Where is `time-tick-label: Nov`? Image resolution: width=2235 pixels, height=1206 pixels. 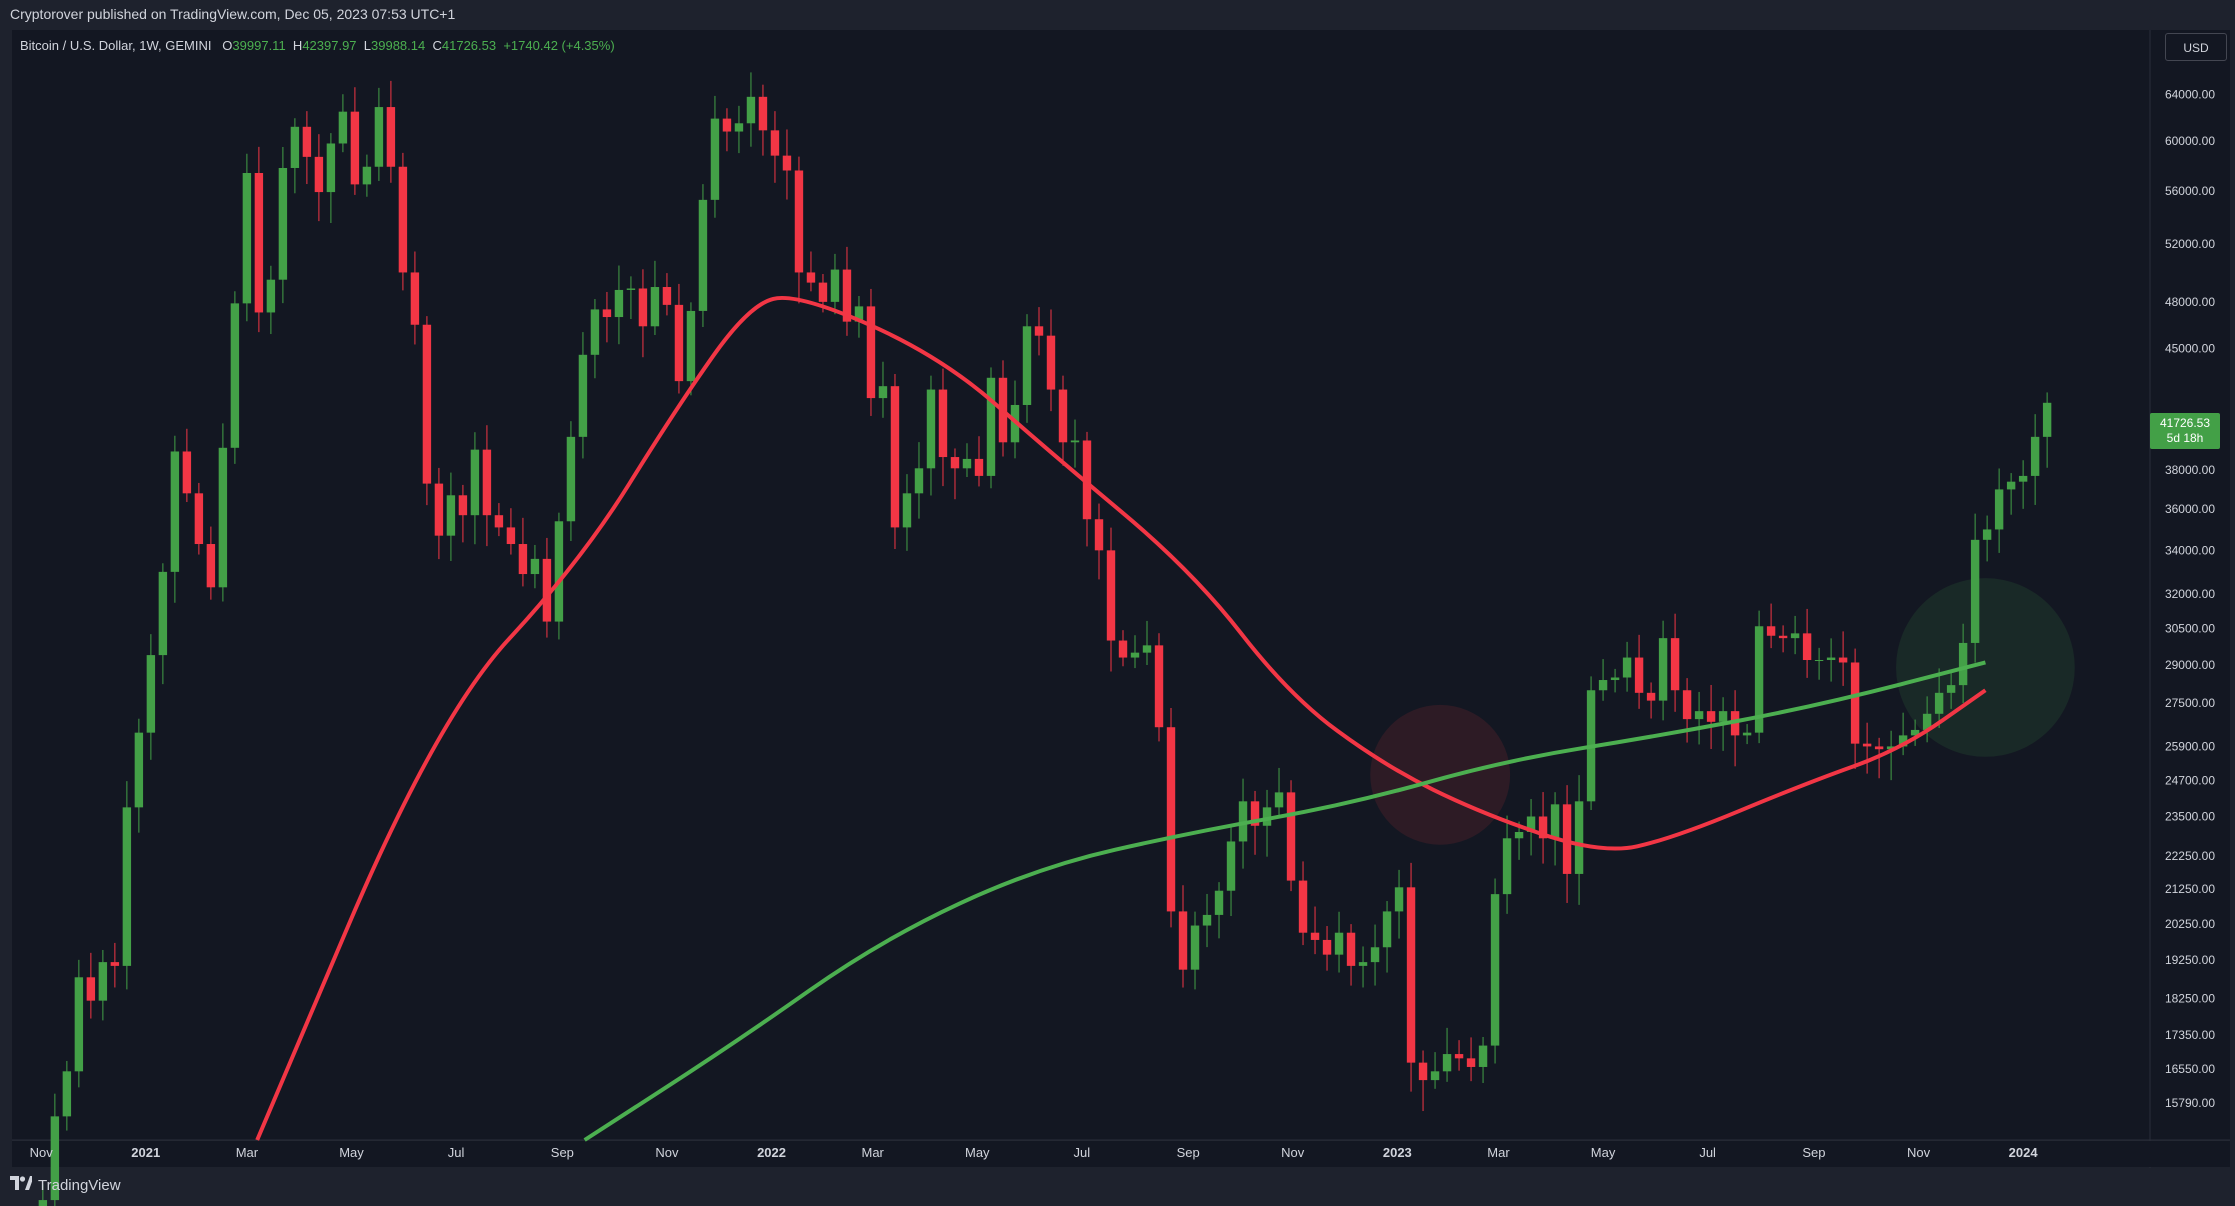 time-tick-label: Nov is located at coordinates (667, 1152).